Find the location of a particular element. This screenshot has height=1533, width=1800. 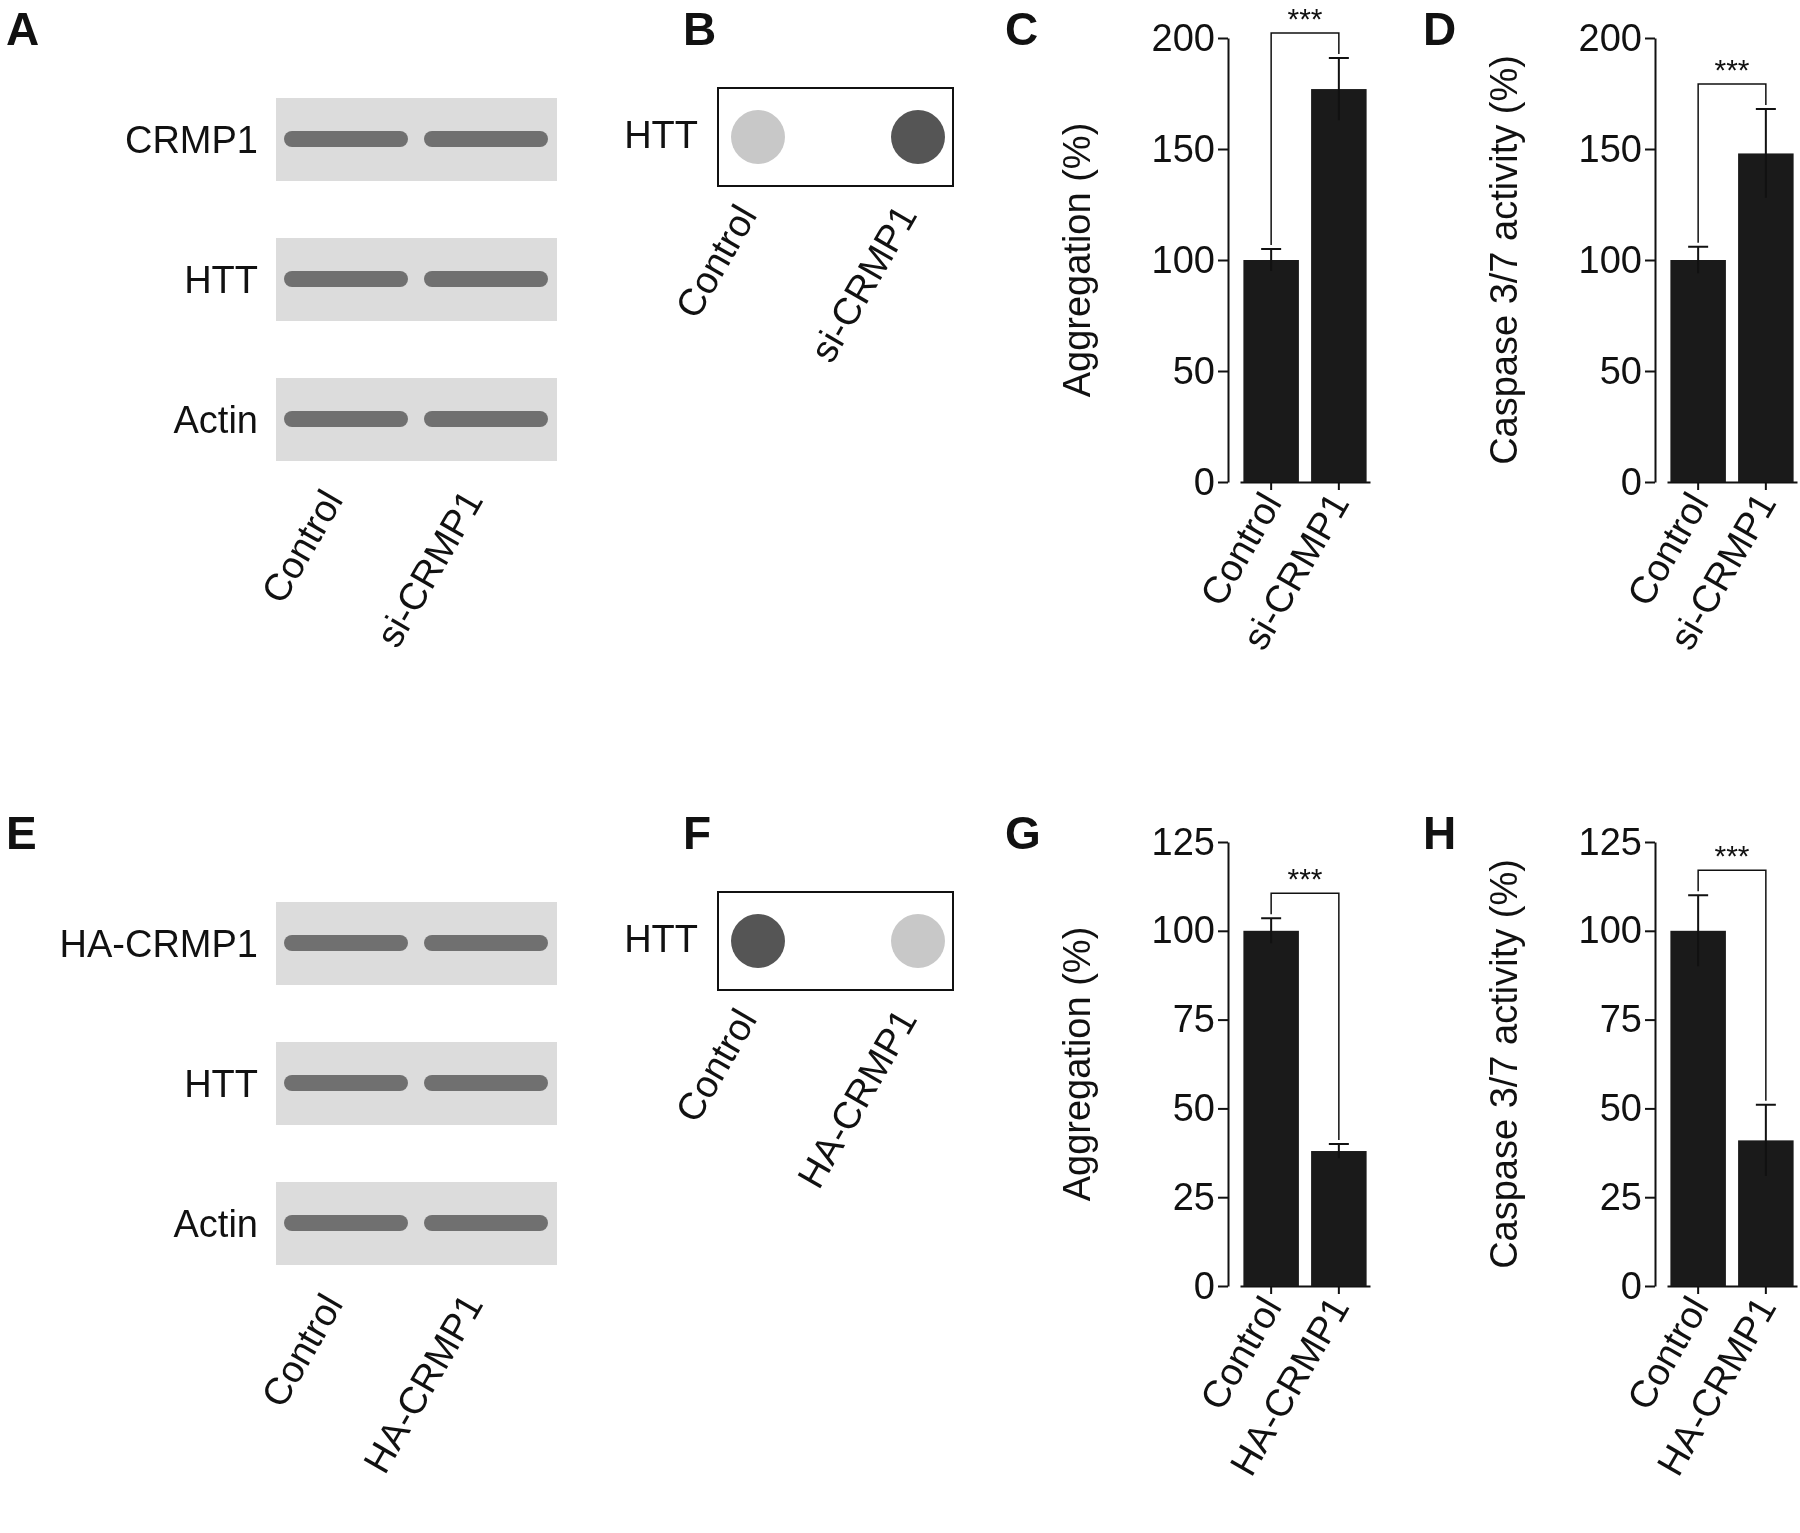

text: HA-CRMP1 is located at coordinates (158, 944).